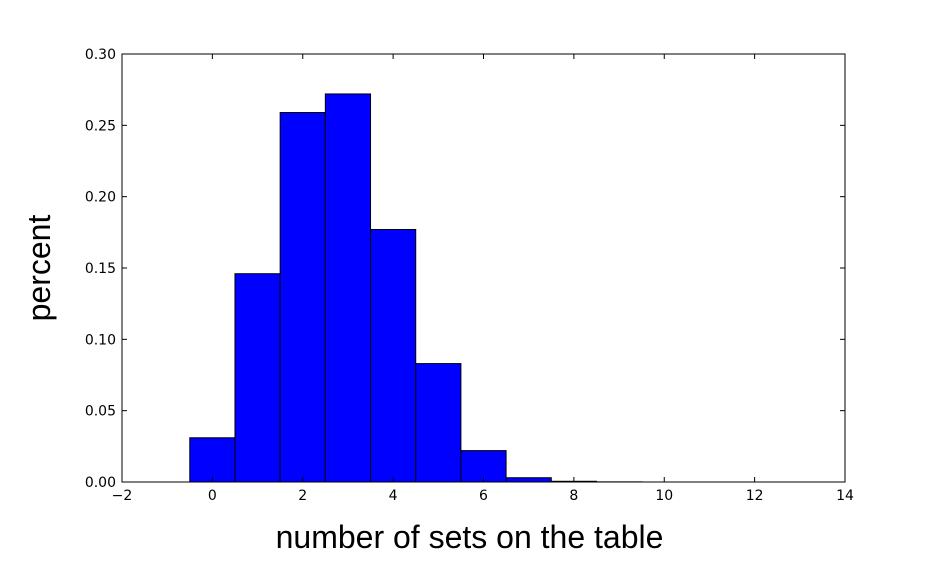 This screenshot has width=938, height=582. I want to click on y-tick-label: 0.30, so click(100, 55).